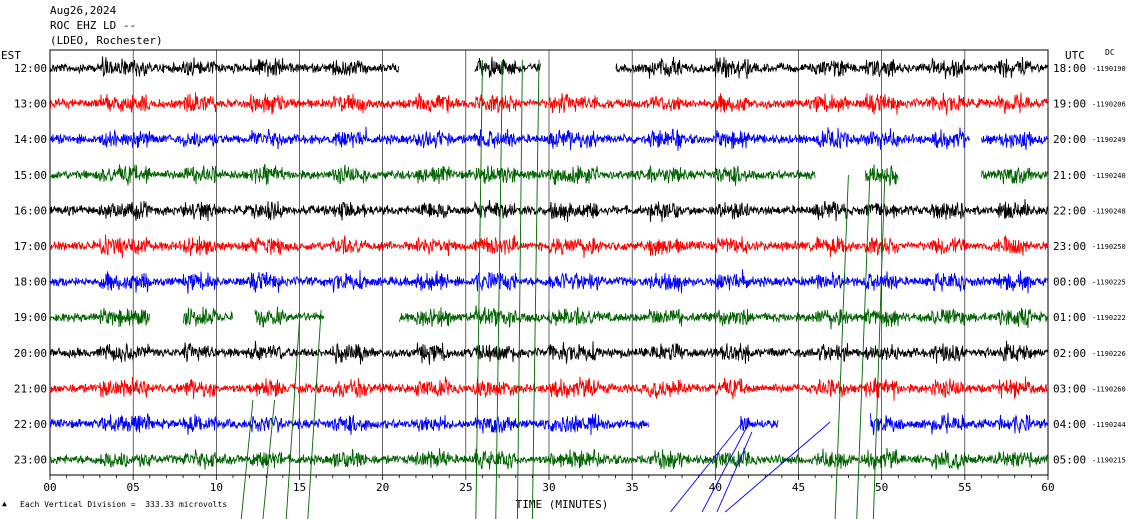 This screenshot has width=1130, height=519. What do you see at coordinates (30, 460) in the screenshot?
I see `row-left-time-label: 23:00` at bounding box center [30, 460].